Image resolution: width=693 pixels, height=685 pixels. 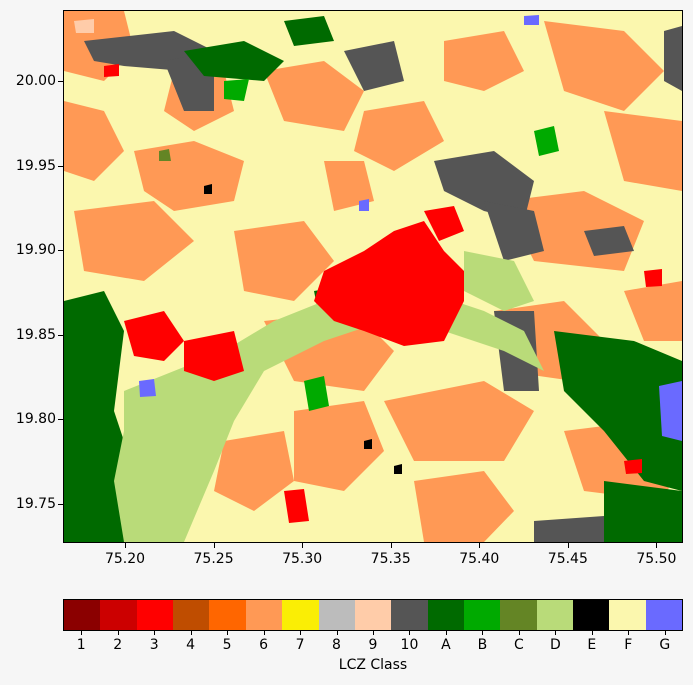 What do you see at coordinates (373, 665) in the screenshot?
I see `colorbar-title: LCZ Class` at bounding box center [373, 665].